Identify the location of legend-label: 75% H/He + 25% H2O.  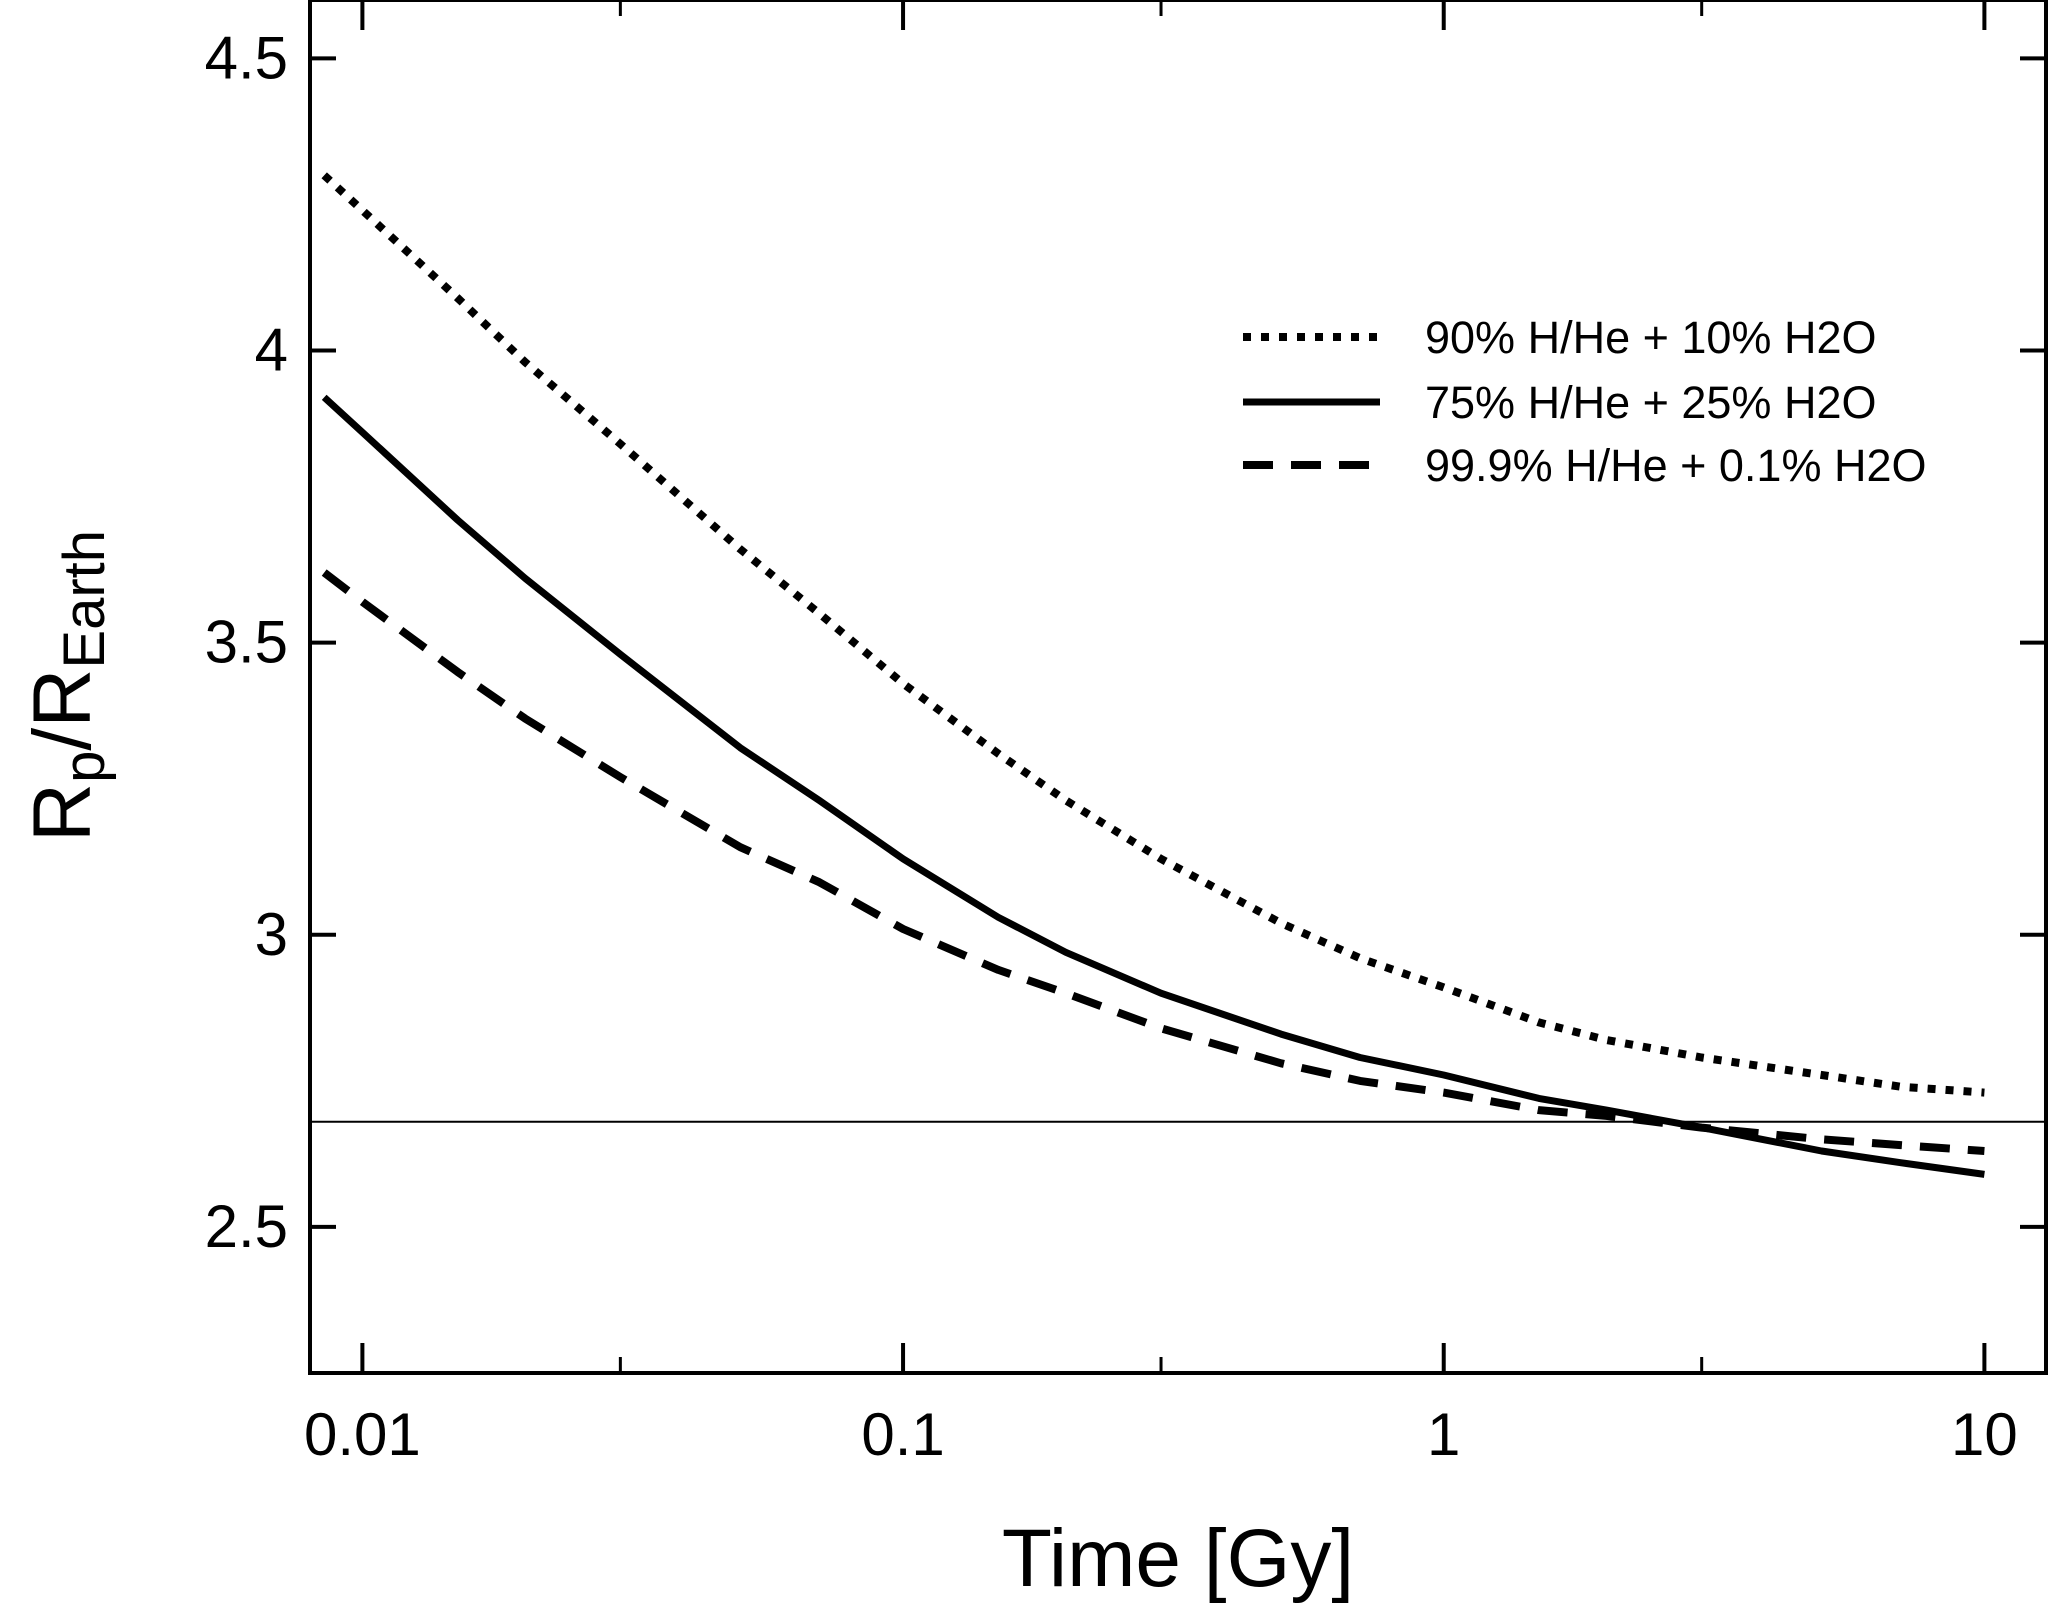
(1650, 402).